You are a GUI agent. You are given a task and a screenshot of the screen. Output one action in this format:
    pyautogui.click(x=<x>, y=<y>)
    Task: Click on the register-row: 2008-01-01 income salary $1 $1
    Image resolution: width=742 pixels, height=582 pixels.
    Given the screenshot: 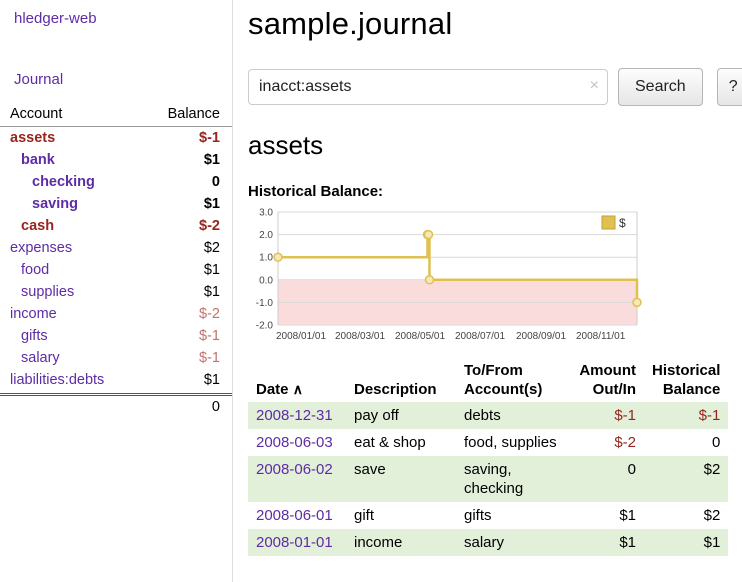 What is the action you would take?
    pyautogui.click(x=488, y=542)
    